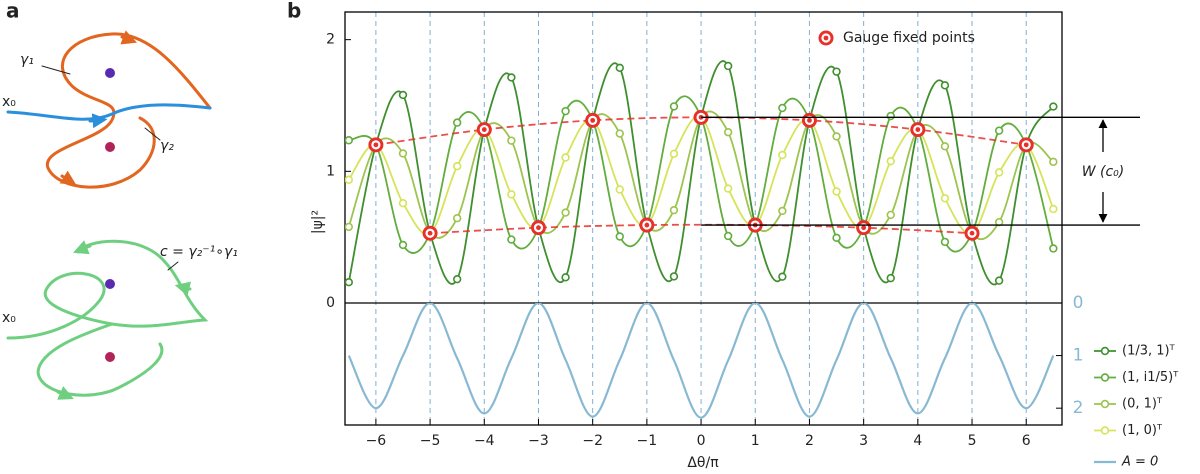 The height and width of the screenshot is (474, 1200). Describe the element at coordinates (128, 110) in the screenshot. I see `loop-gamma1` at that location.